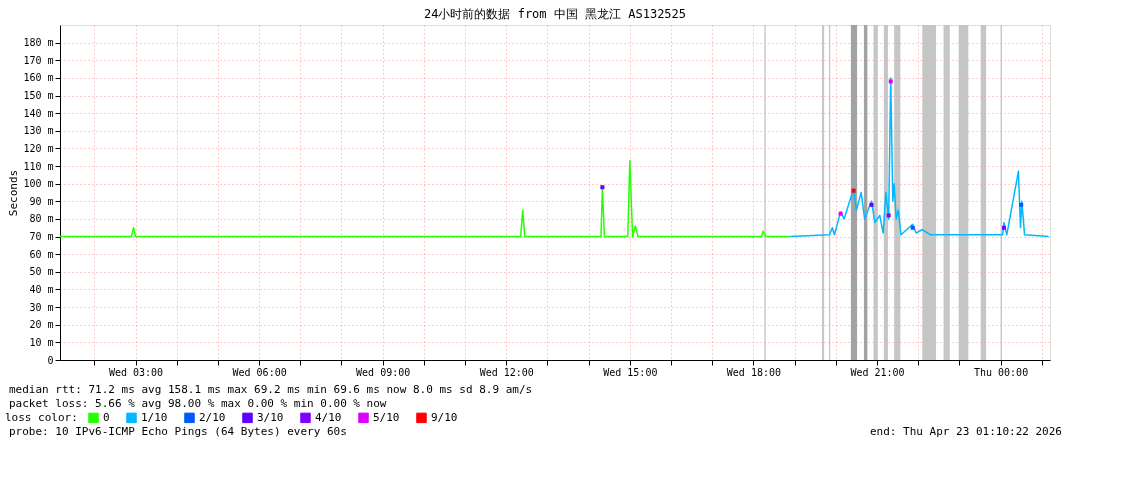 This screenshot has height=494, width=1121. What do you see at coordinates (38, 184) in the screenshot?
I see `y-tick-label: 100 m` at bounding box center [38, 184].